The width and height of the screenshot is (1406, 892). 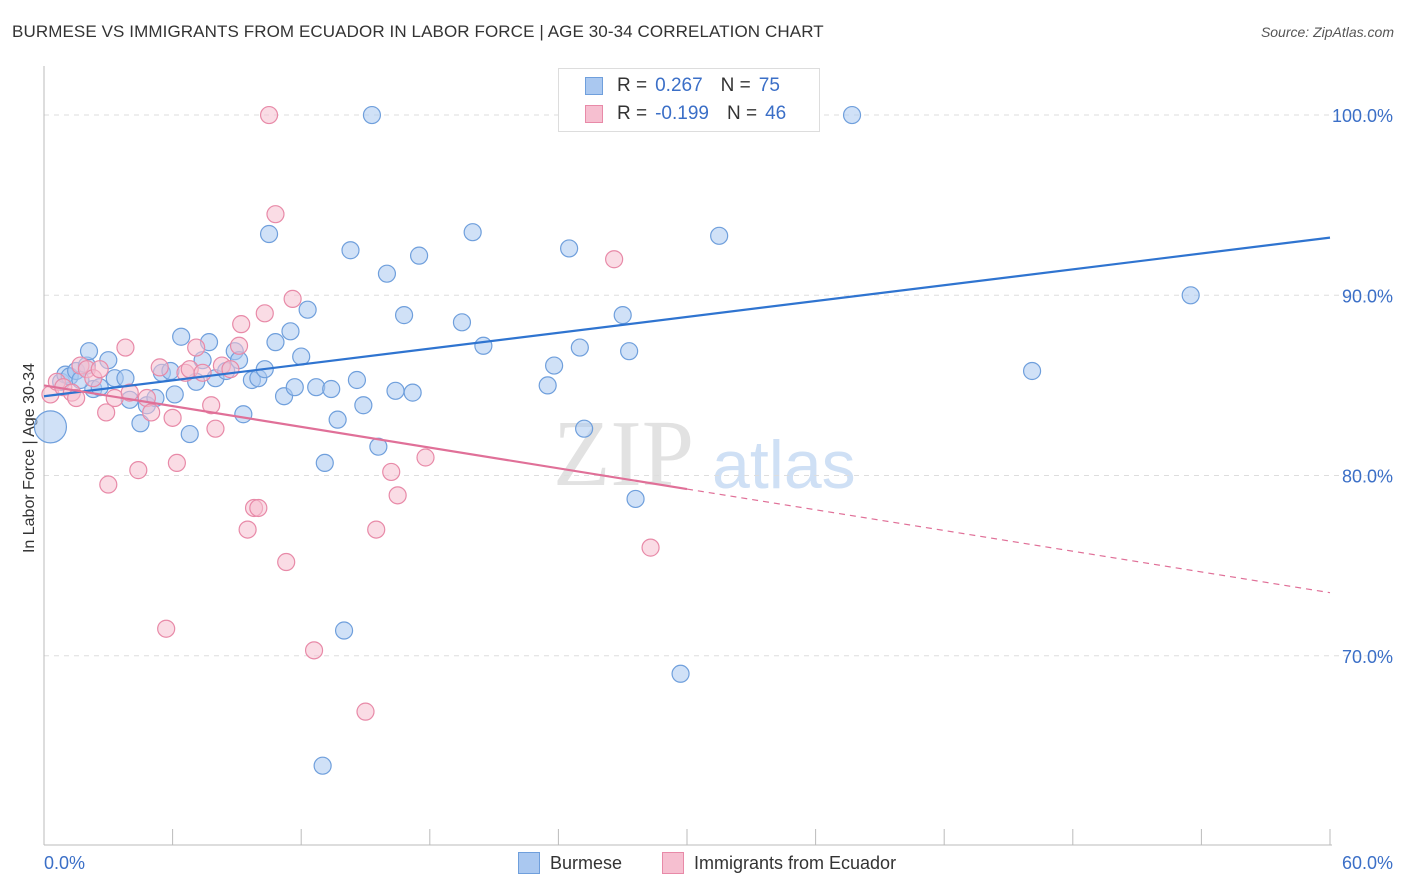 I want to click on legend-r-value: -0.199, so click(x=682, y=113).